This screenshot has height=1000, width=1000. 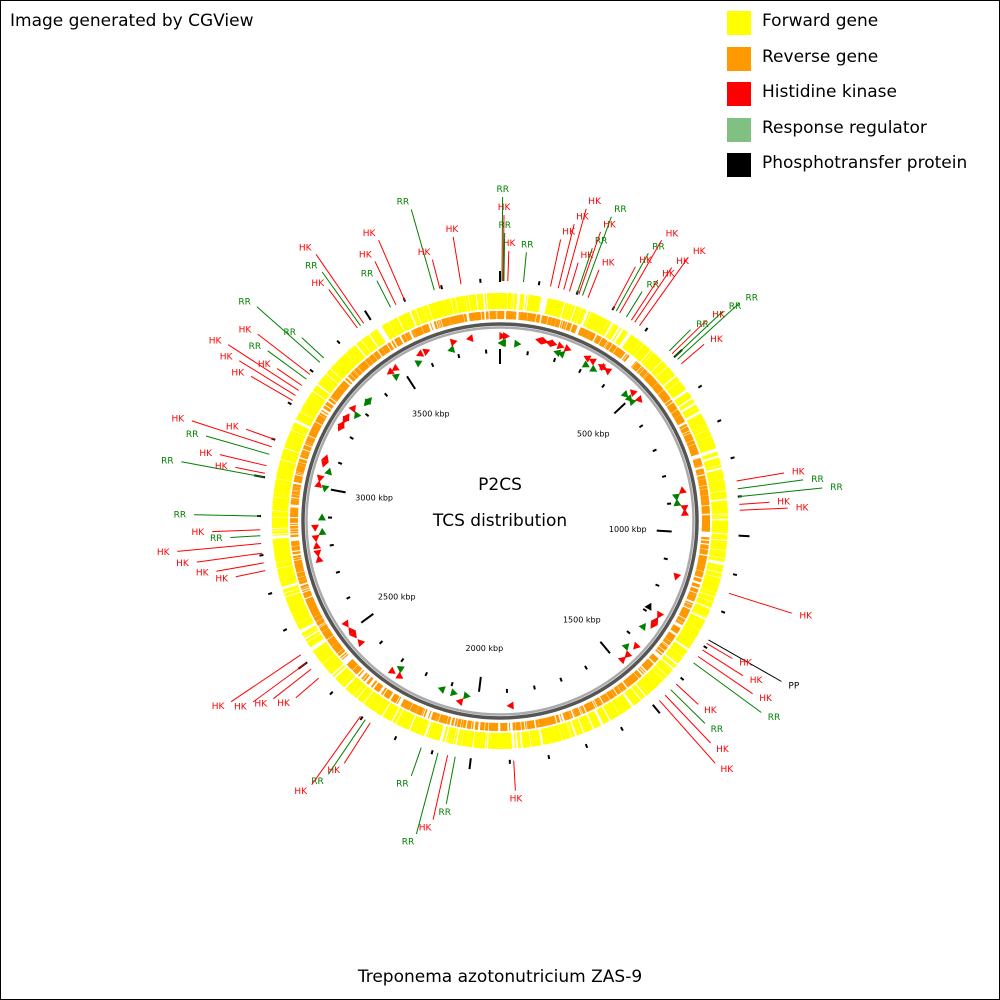 What do you see at coordinates (321, 517) in the screenshot?
I see `tcs-arrow-rr` at bounding box center [321, 517].